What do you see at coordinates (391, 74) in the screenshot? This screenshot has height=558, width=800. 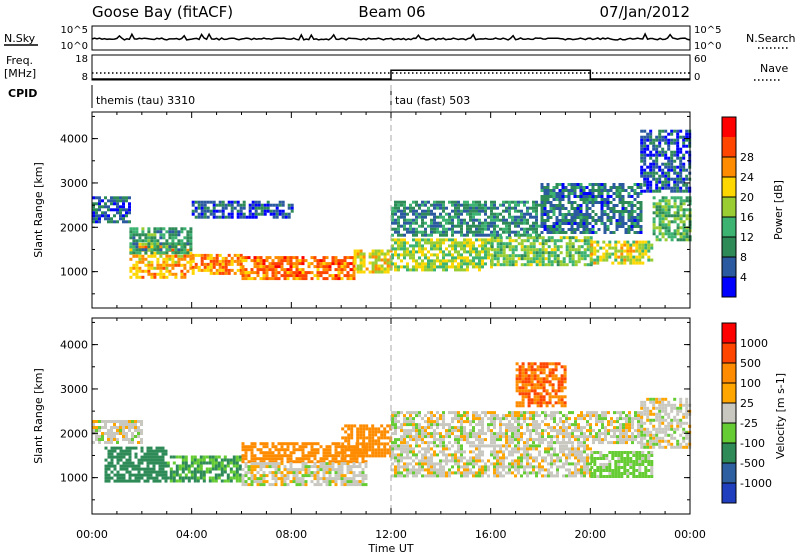 I see `nave-line` at bounding box center [391, 74].